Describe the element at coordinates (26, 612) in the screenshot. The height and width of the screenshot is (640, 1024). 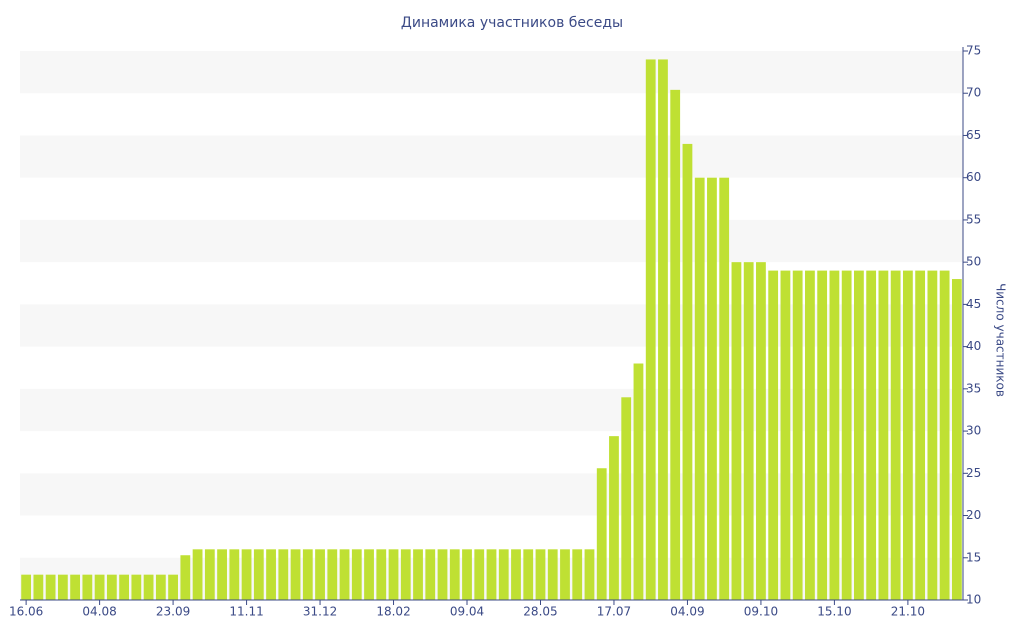
I see `x-tick-label: 16.06` at that location.